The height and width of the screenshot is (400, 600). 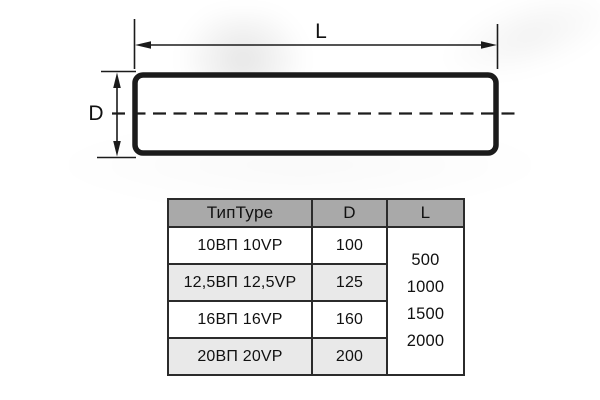 I want to click on col-header-d: D, so click(x=349, y=213).